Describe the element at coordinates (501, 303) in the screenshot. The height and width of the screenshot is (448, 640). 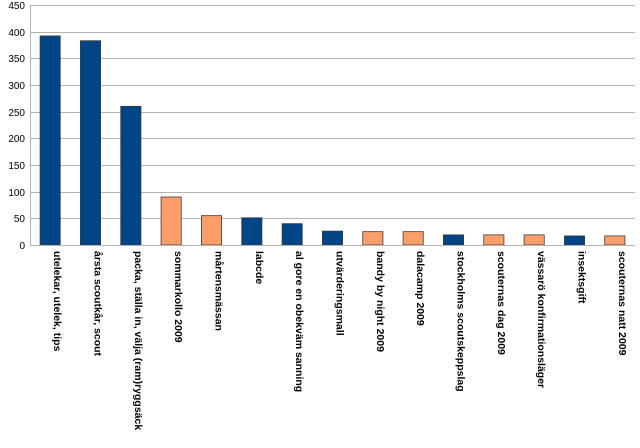
I see `x-category-label: scouternas dag 2009` at that location.